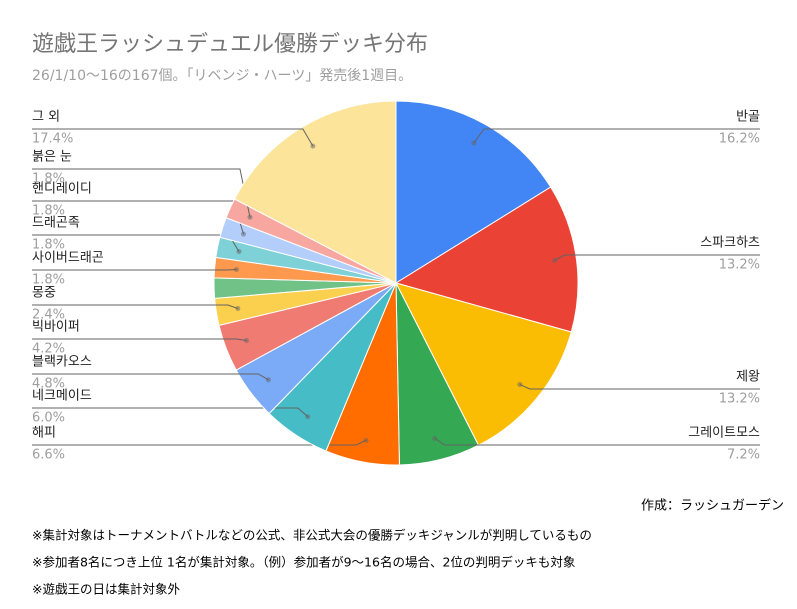  What do you see at coordinates (56, 223) in the screenshot?
I see `slice-label: 드래곤족` at bounding box center [56, 223].